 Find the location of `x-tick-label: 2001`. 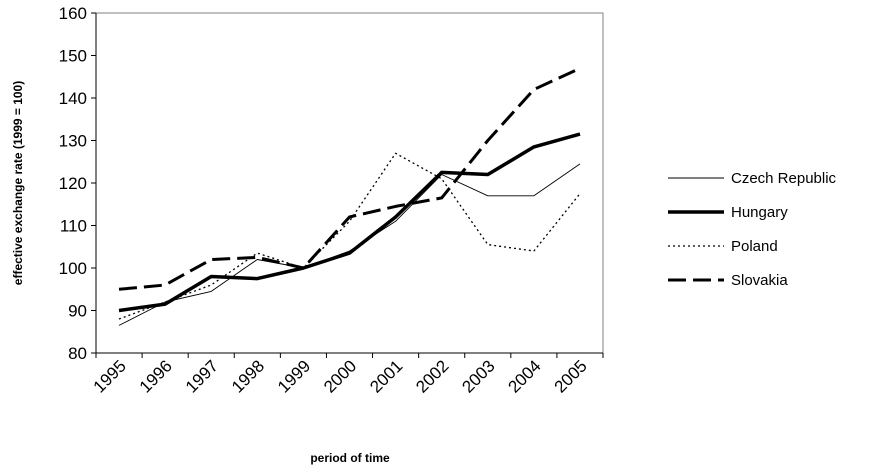

x-tick-label: 2001 is located at coordinates (386, 376).